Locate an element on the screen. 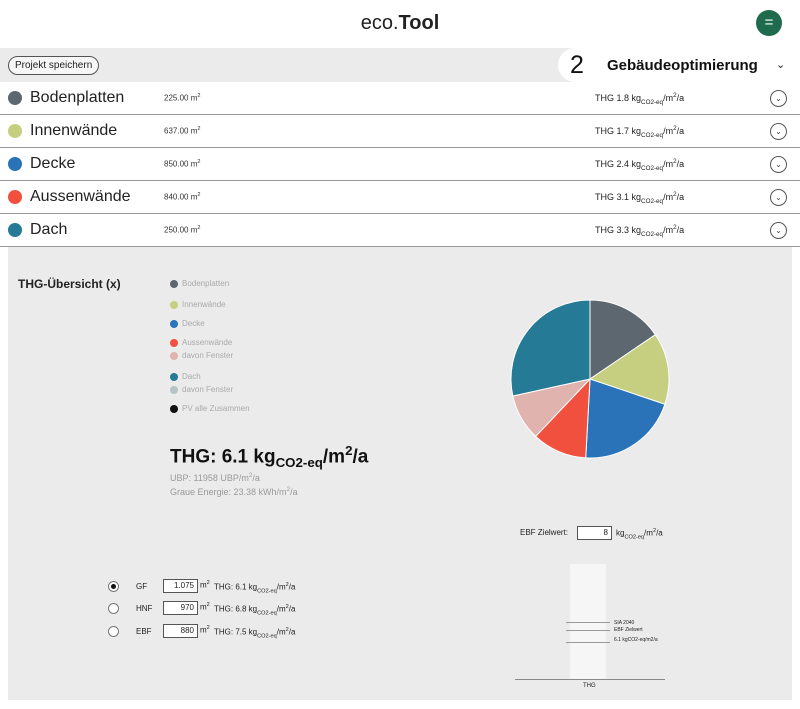 This screenshot has height=709, width=800. ebf-target-chart-label: EBF Zielwert is located at coordinates (628, 630).